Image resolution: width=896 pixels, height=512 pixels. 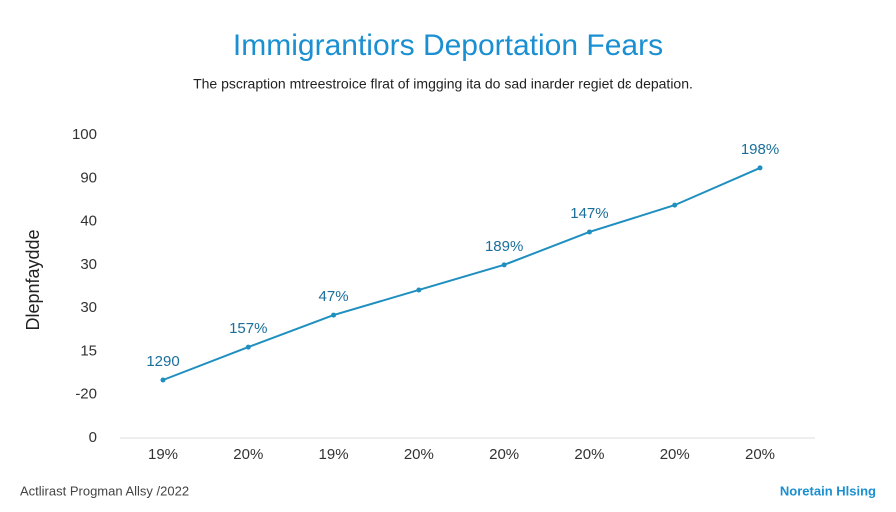 I want to click on y-tick-label: 90, so click(x=88, y=177).